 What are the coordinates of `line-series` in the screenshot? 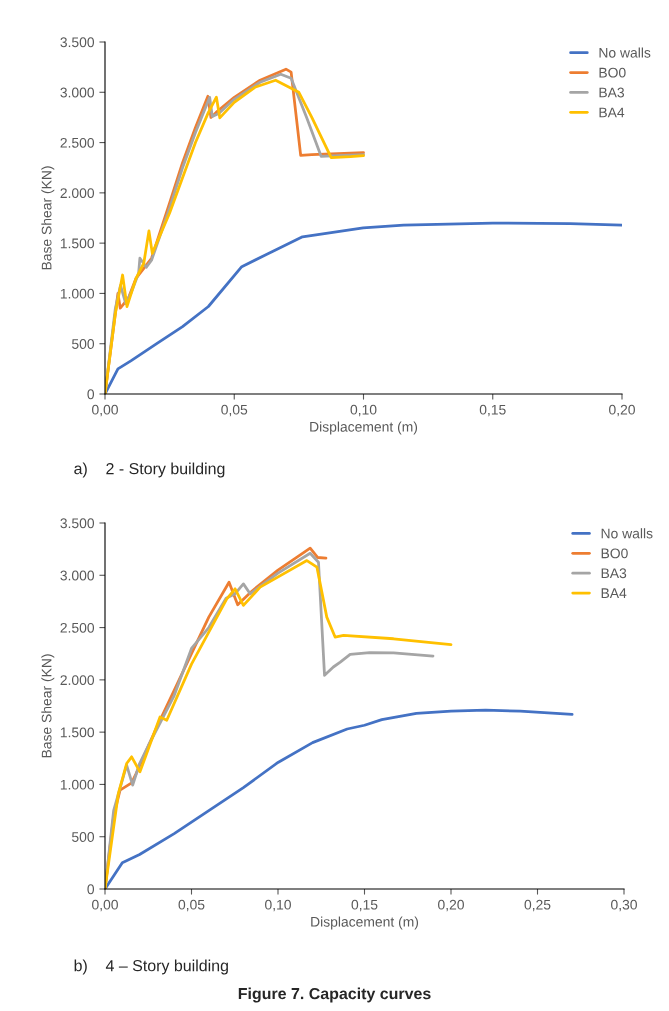 It's located at (339, 798).